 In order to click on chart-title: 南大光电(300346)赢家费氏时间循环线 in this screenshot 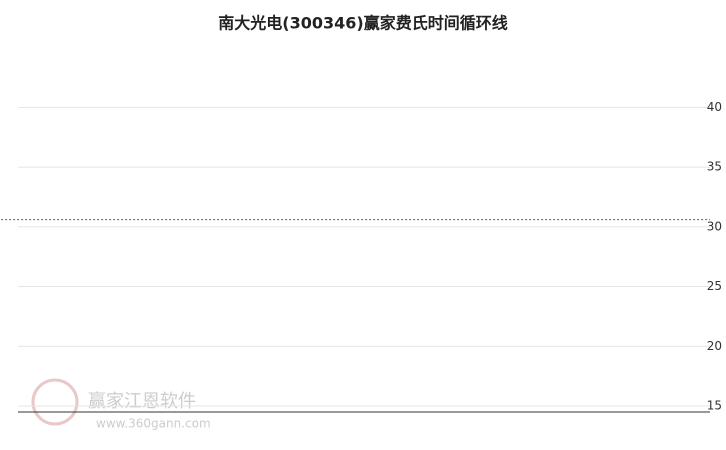, I will do `click(362, 23)`.